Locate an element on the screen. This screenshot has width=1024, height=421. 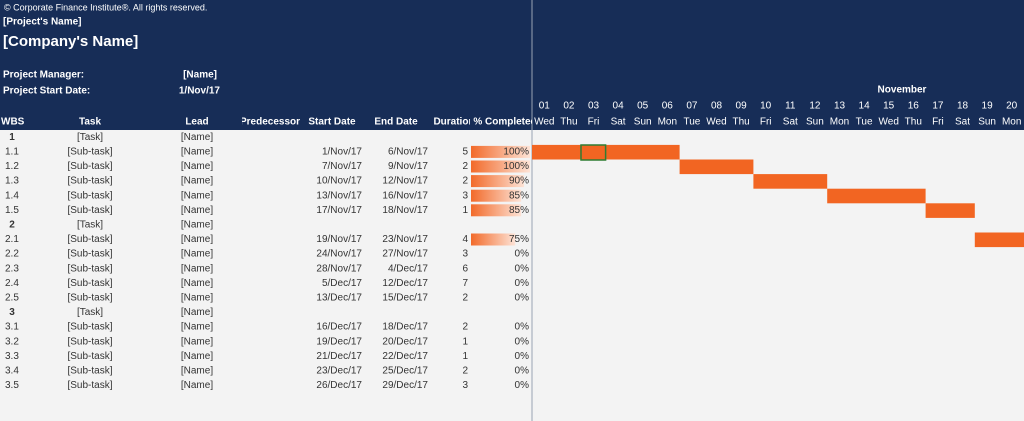
percent-complete: 85% is located at coordinates (519, 210).